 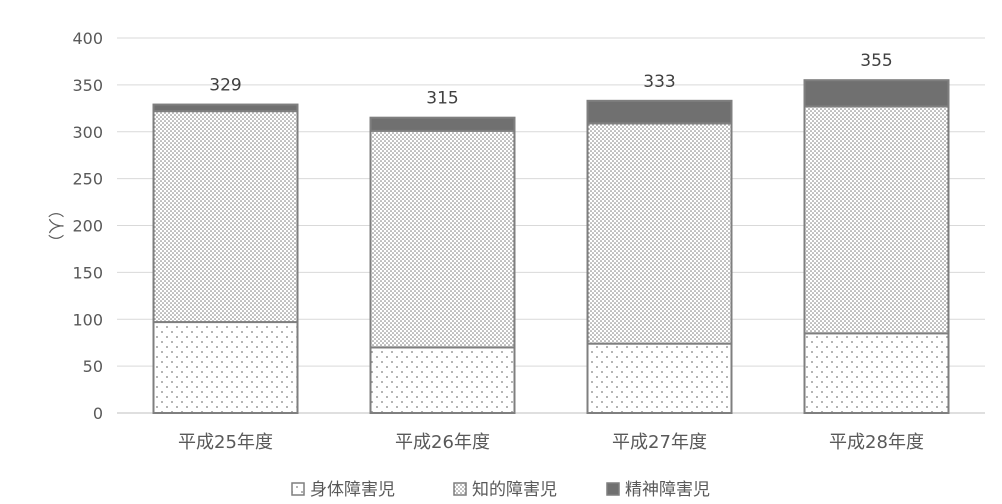 I want to click on y-tick-label: 0, so click(x=98, y=413).